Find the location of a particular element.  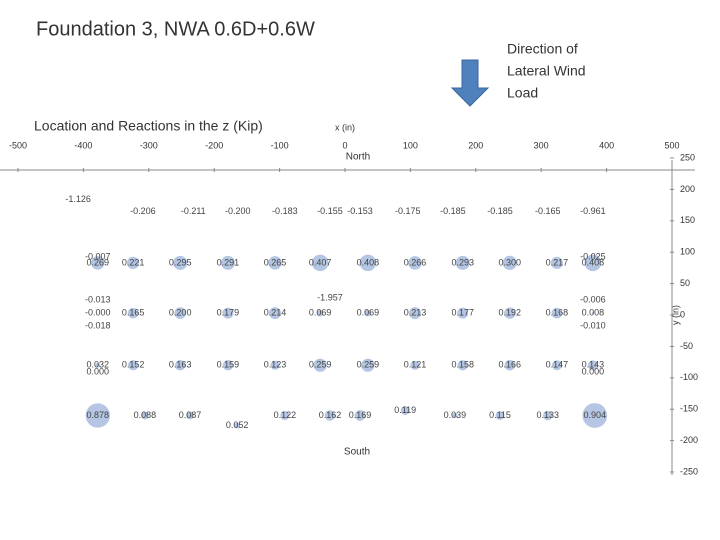

data-label: 0.121 is located at coordinates (415, 365).